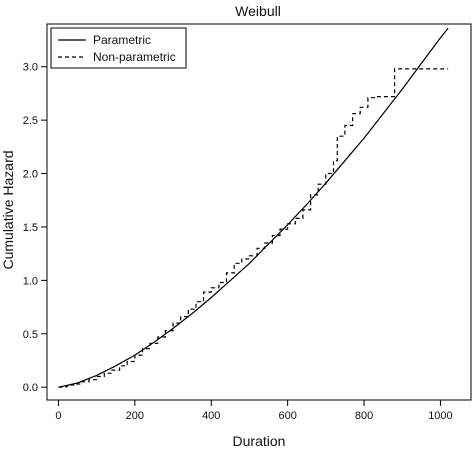  Describe the element at coordinates (30, 228) in the screenshot. I see `y-tick-label: 1.5` at that location.